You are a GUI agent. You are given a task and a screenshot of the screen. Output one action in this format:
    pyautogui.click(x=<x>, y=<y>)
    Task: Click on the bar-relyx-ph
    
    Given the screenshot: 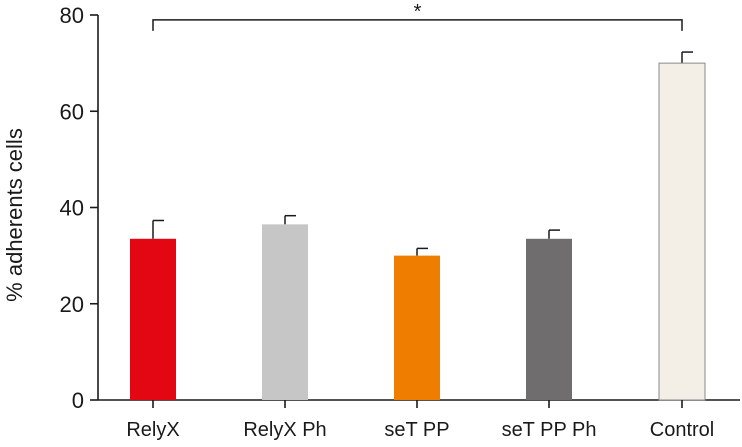 What is the action you would take?
    pyautogui.click(x=285, y=312)
    